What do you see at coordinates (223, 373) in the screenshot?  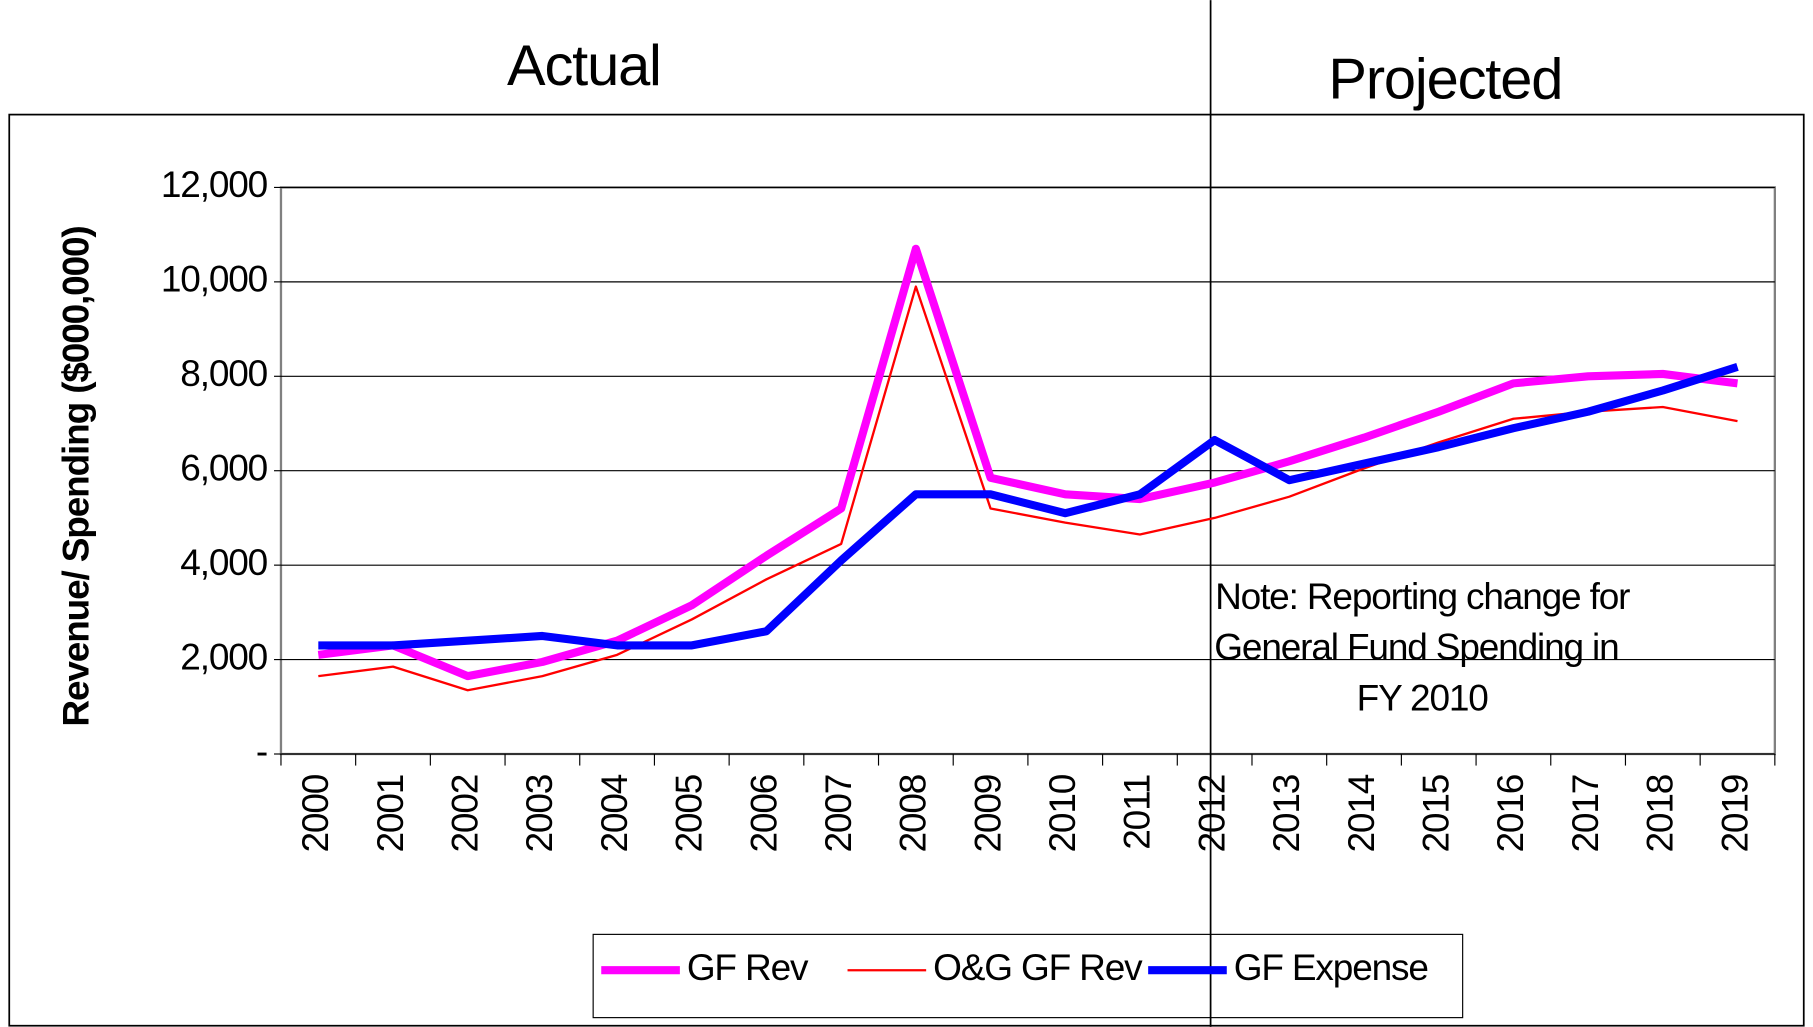 I see `y-tick-label: 8,000` at bounding box center [223, 373].